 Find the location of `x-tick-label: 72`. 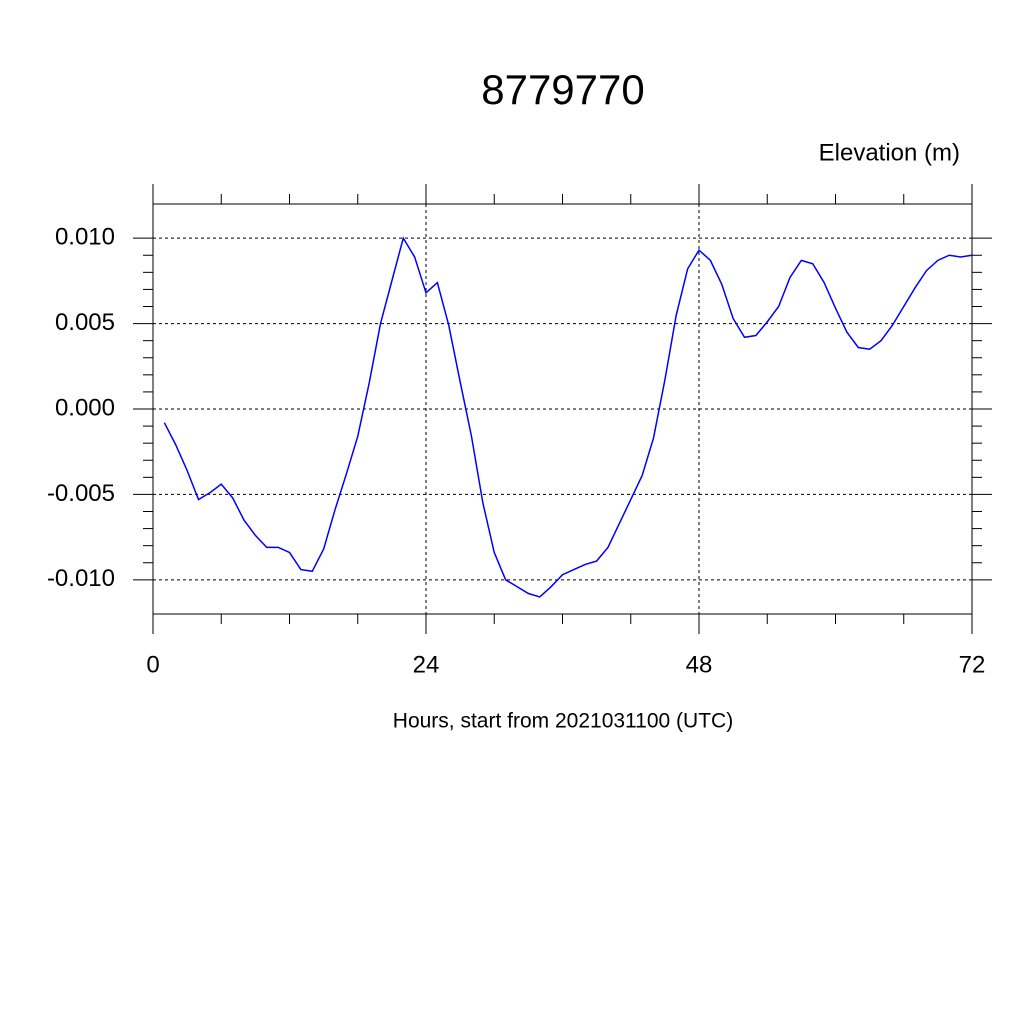

x-tick-label: 72 is located at coordinates (972, 664).